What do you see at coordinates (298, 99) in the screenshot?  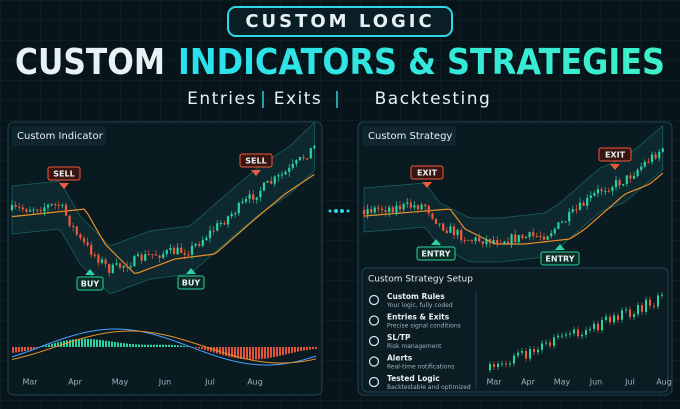 I see `subtitle-item: Exits` at bounding box center [298, 99].